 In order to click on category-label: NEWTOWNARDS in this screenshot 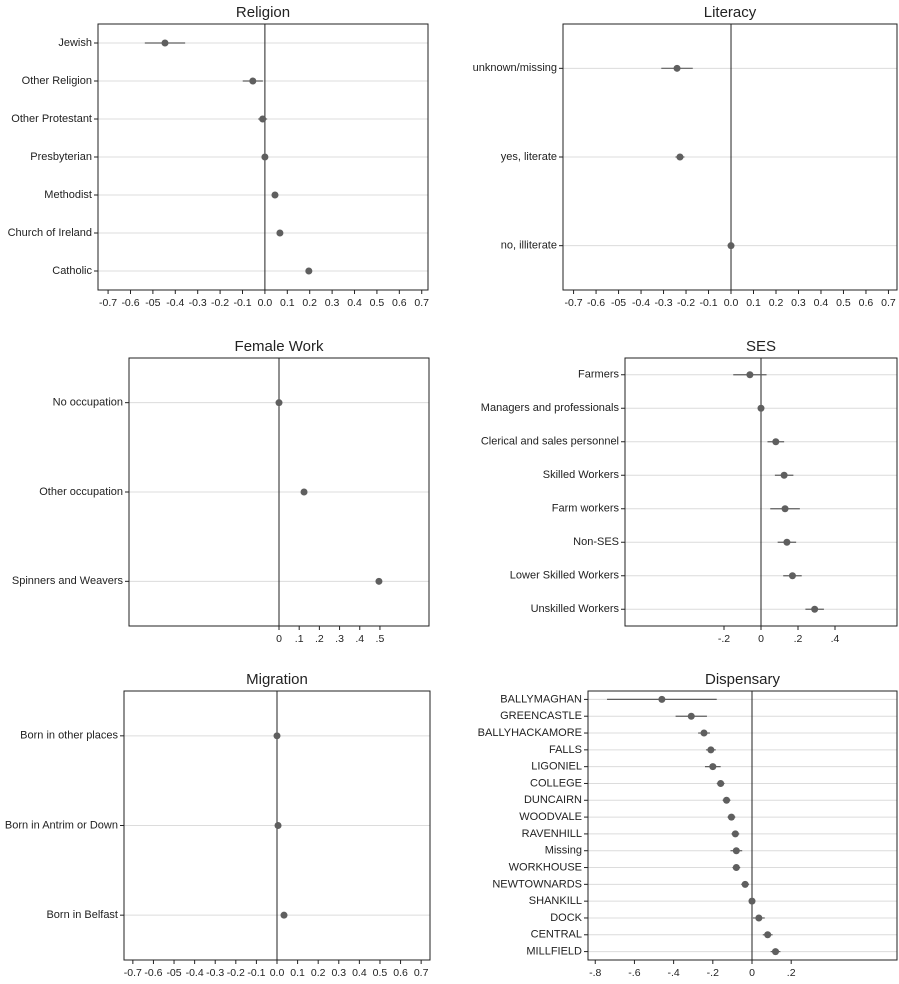, I will do `click(537, 884)`.